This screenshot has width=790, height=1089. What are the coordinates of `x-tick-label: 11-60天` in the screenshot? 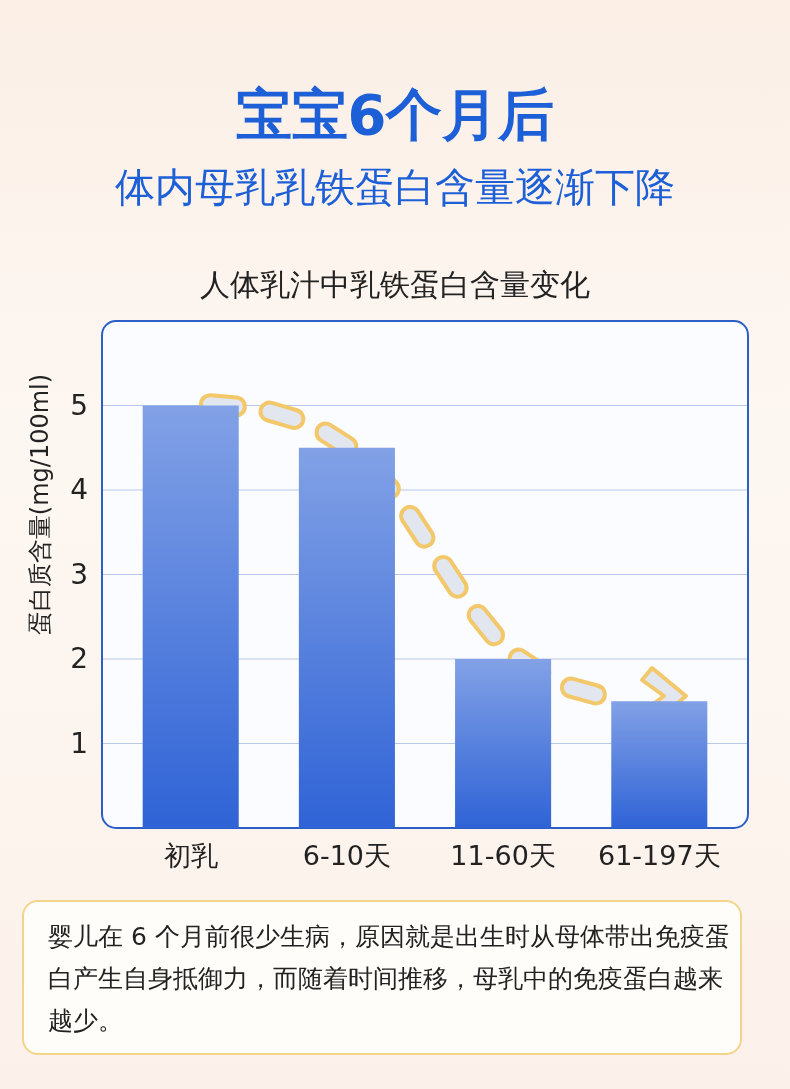 It's located at (503, 856).